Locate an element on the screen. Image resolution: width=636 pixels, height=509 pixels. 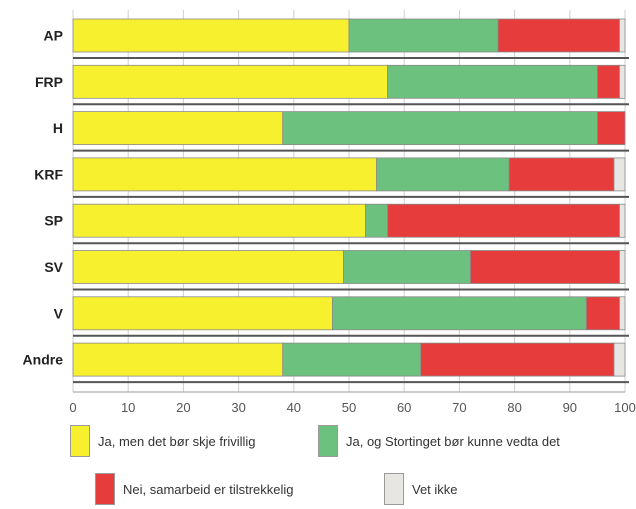
legend-item-1: Ja, men det bør skje frivillig is located at coordinates (163, 441).